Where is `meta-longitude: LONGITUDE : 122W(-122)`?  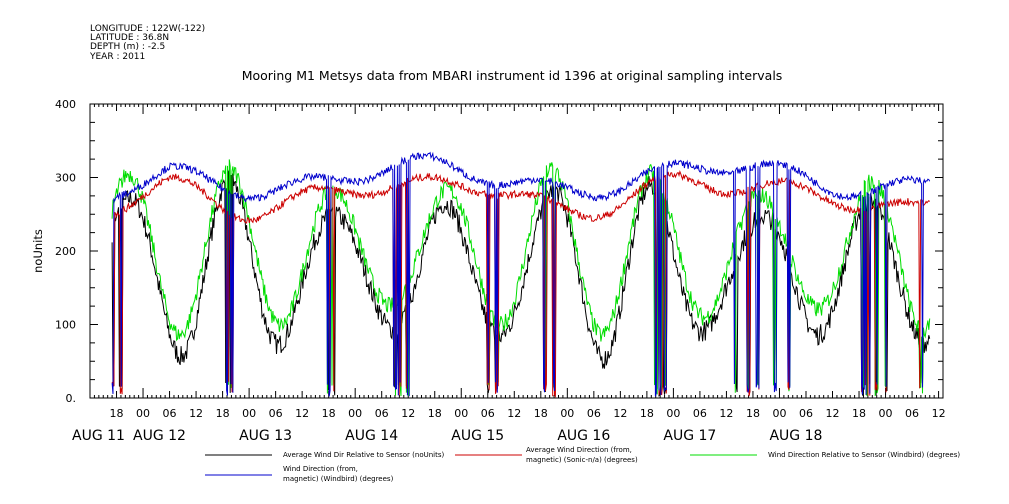
meta-longitude: LONGITUDE : 122W(-122) is located at coordinates (147, 29).